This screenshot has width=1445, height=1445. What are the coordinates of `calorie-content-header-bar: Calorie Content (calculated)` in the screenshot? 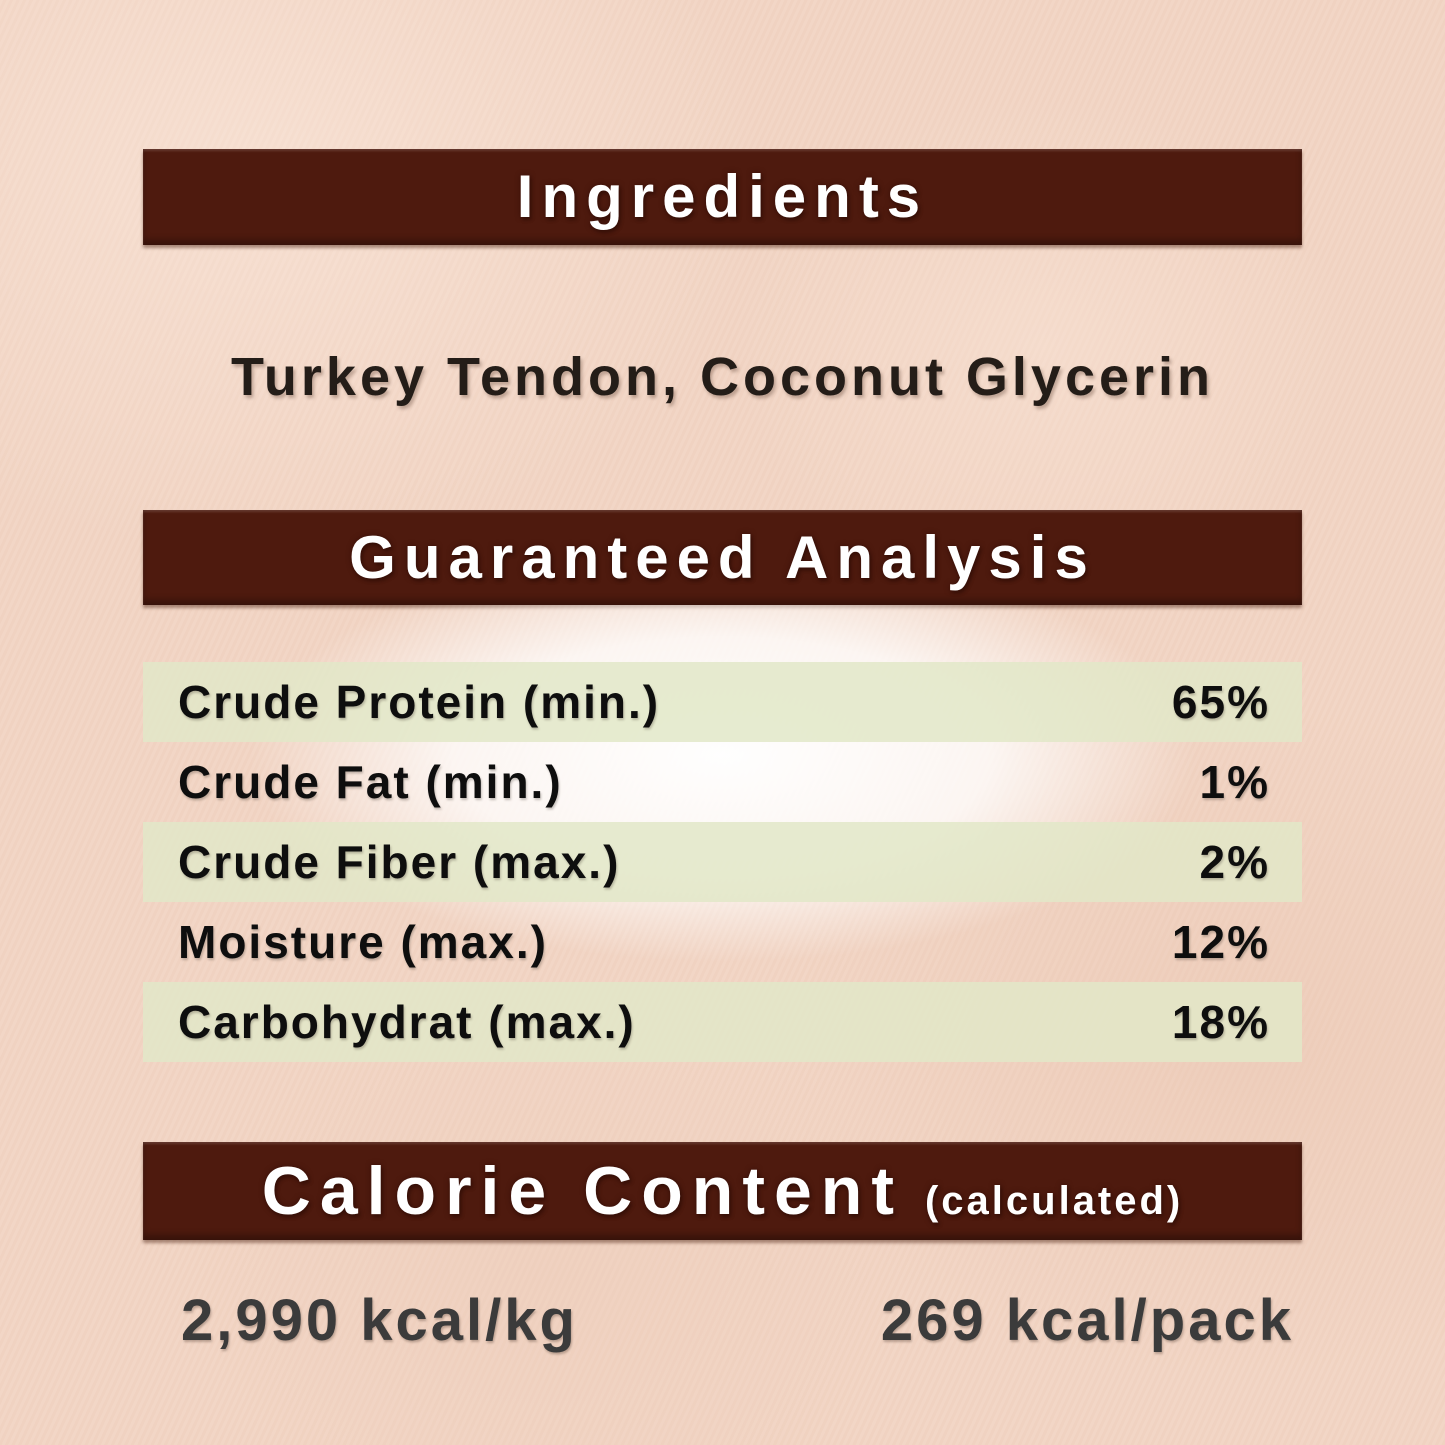 It's located at (722, 1191).